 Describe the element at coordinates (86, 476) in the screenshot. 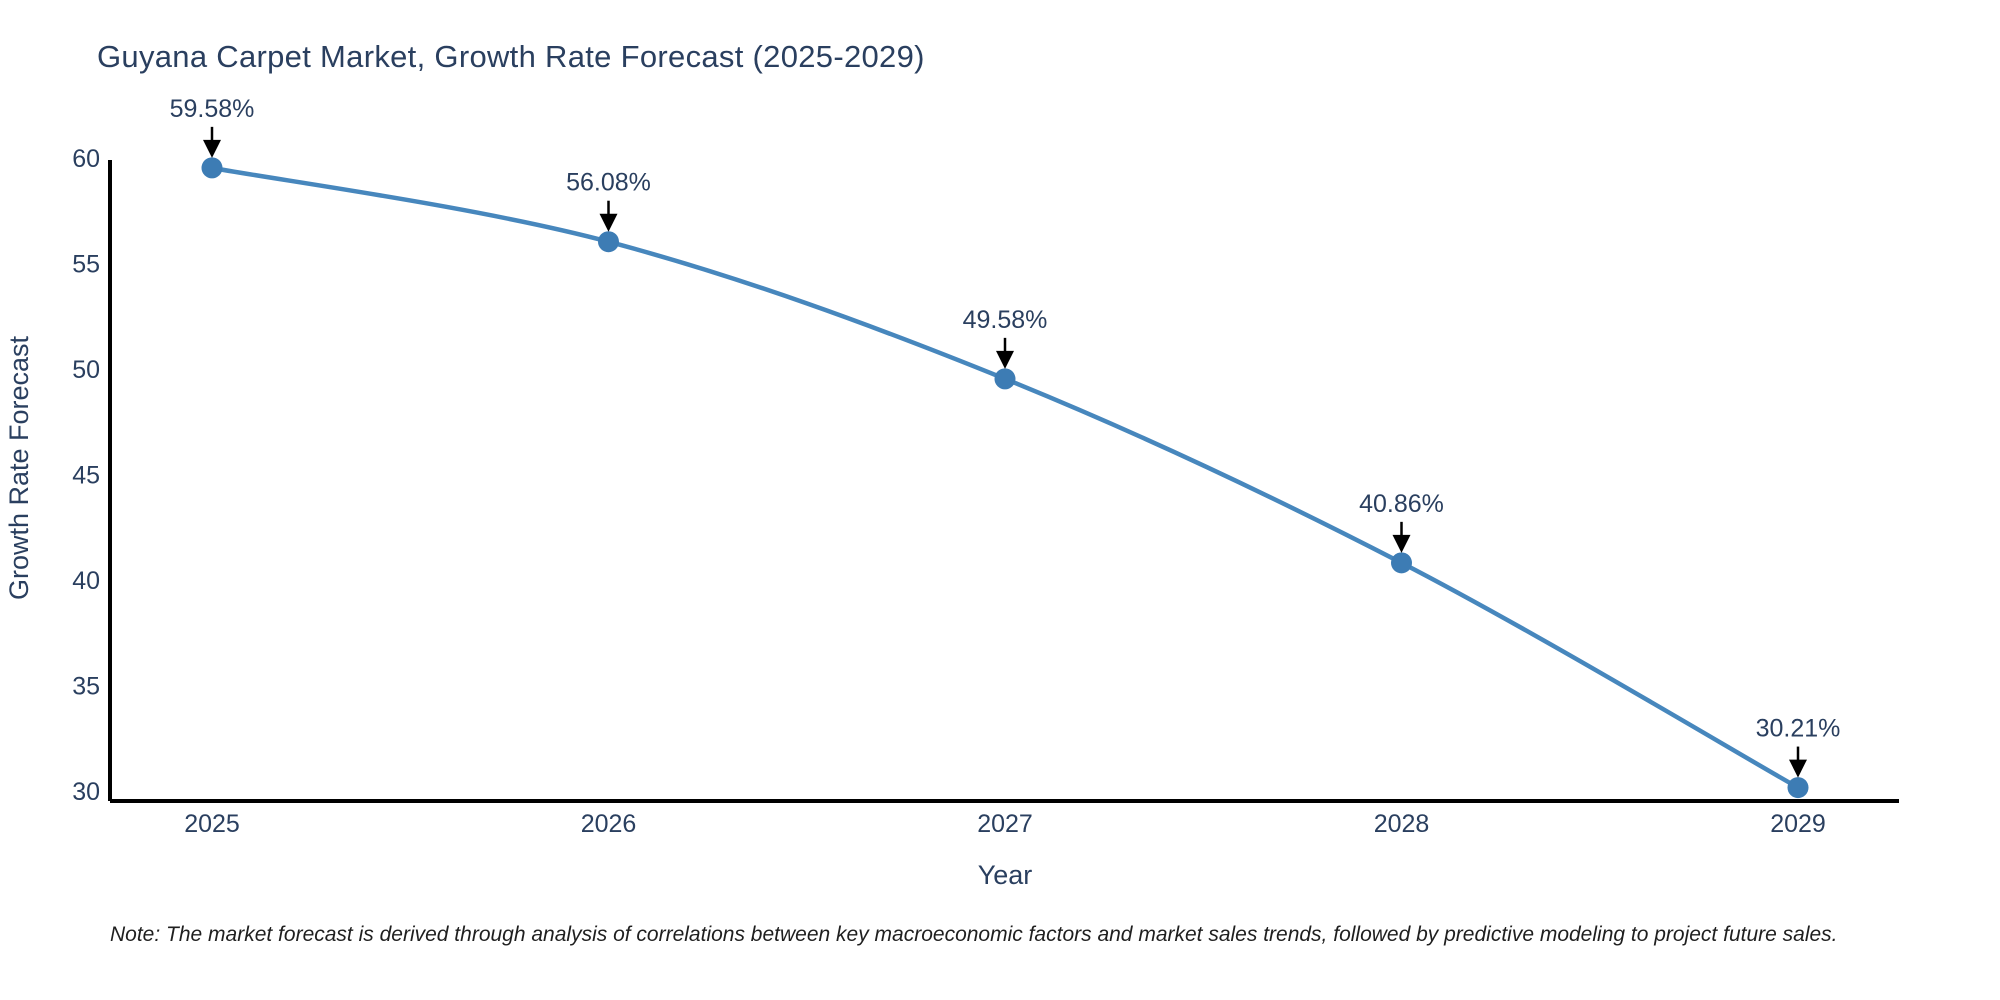

I see `y-tick-label: 45` at that location.